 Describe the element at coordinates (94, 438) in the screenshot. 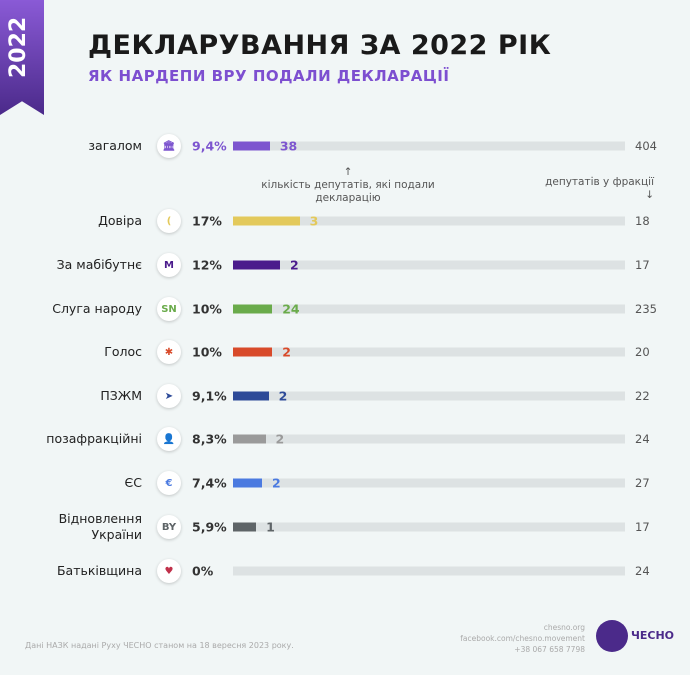

I see `category-label: позафракційні` at that location.